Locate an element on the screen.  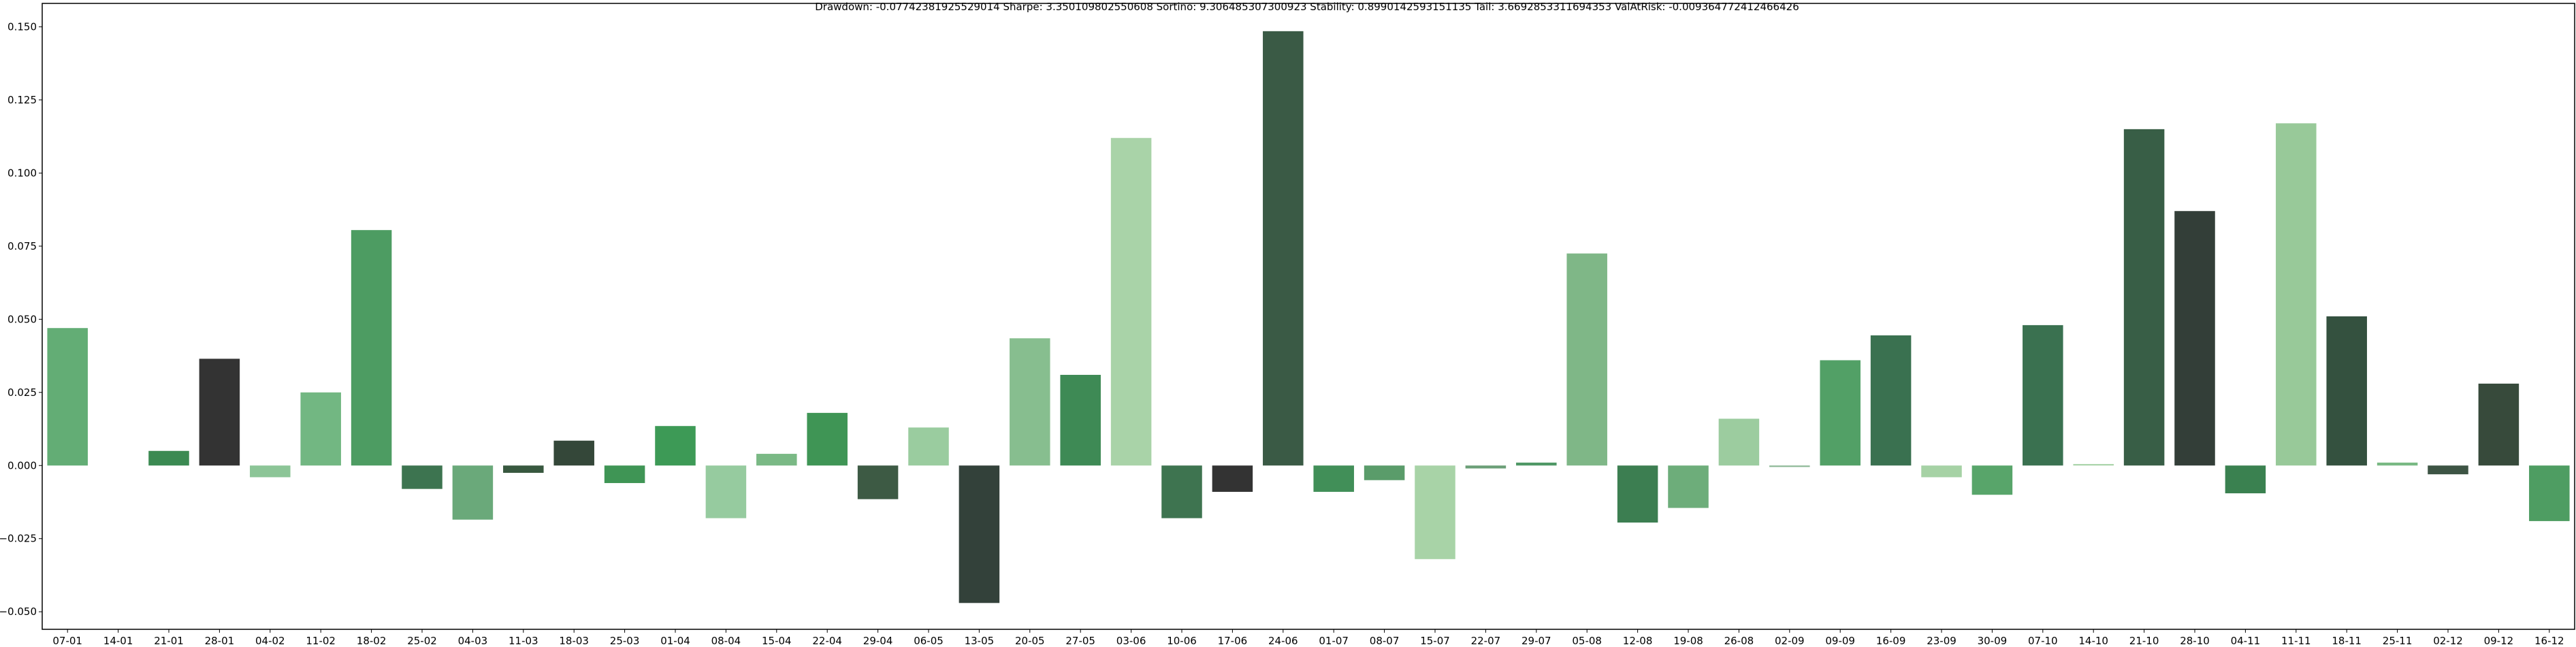
x-tick-label: 29-07 is located at coordinates (1537, 641).